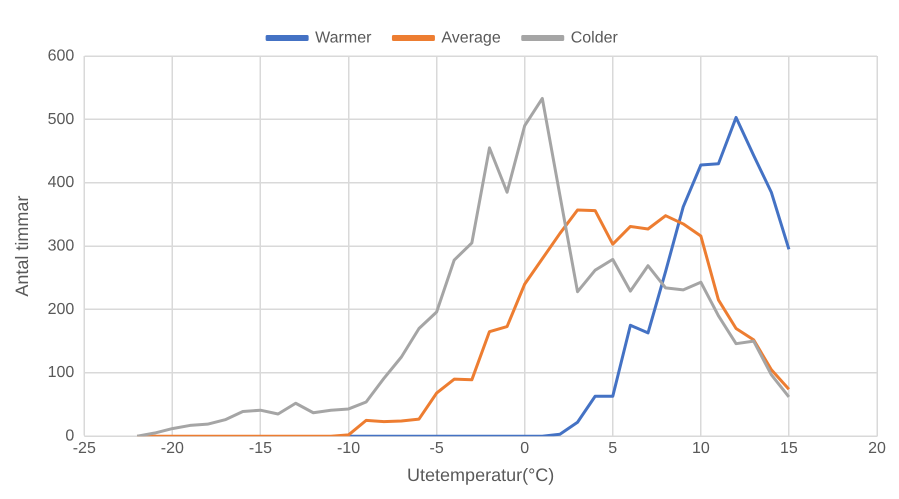  Describe the element at coordinates (61, 183) in the screenshot. I see `y-tick-label: 400` at that location.